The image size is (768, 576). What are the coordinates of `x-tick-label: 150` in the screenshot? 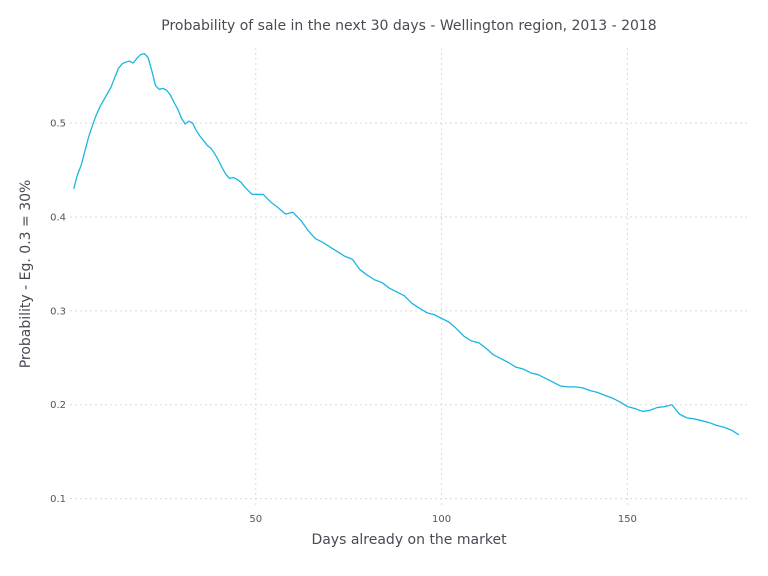 It's located at (627, 519).